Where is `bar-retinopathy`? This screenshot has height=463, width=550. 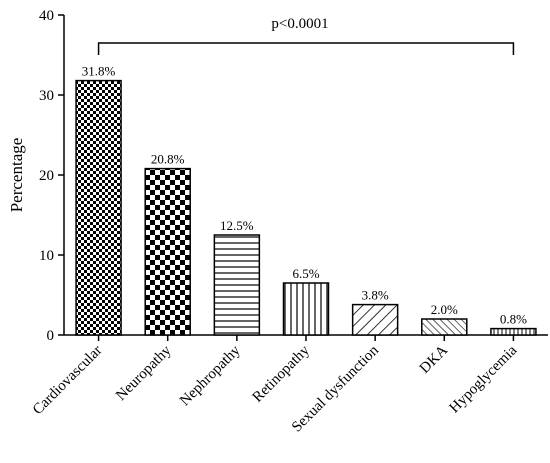 bar-retinopathy is located at coordinates (306, 309).